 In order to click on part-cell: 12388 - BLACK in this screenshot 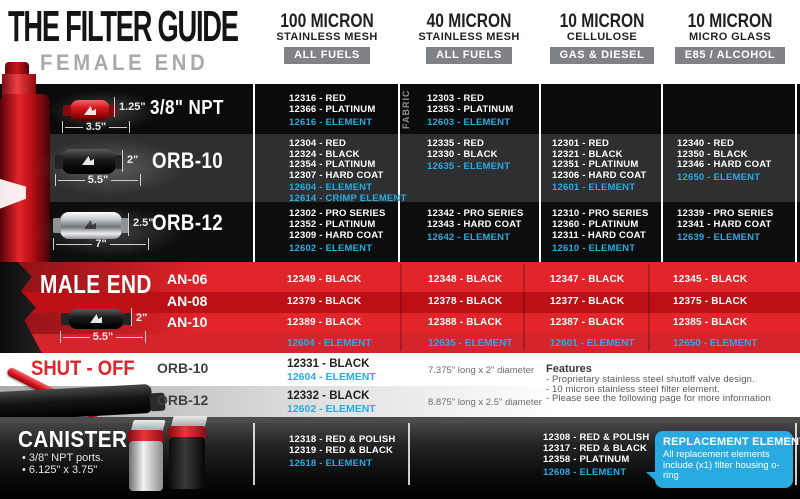, I will do `click(465, 322)`.